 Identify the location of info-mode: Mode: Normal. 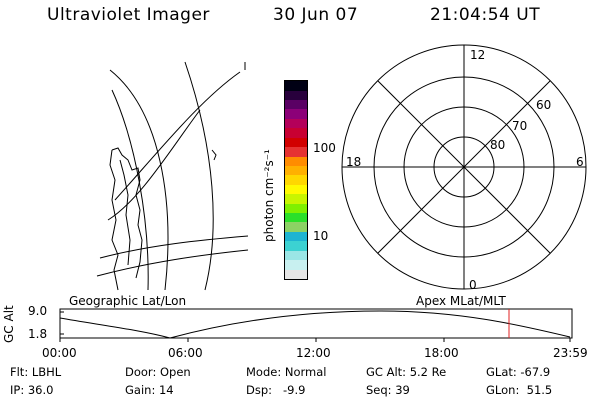
(286, 372).